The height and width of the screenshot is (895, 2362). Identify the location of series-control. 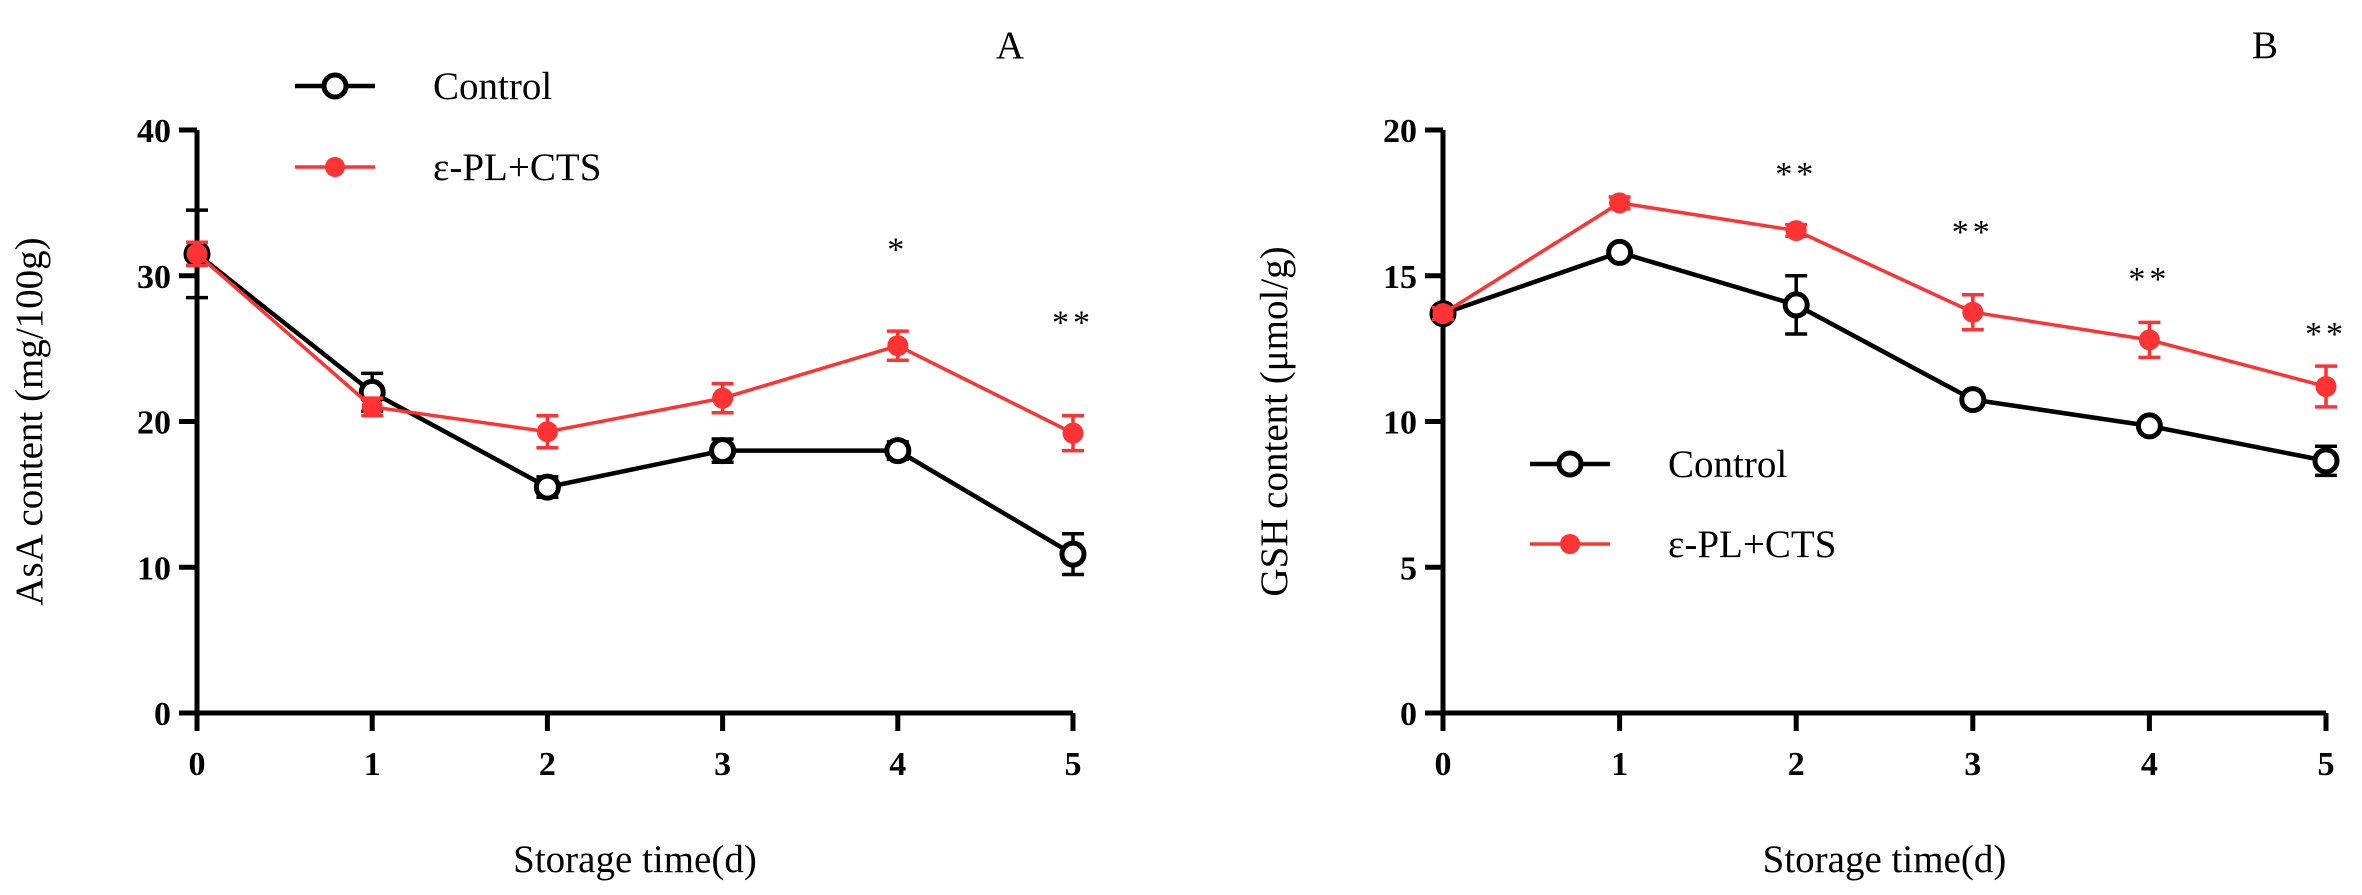
(1884, 358).